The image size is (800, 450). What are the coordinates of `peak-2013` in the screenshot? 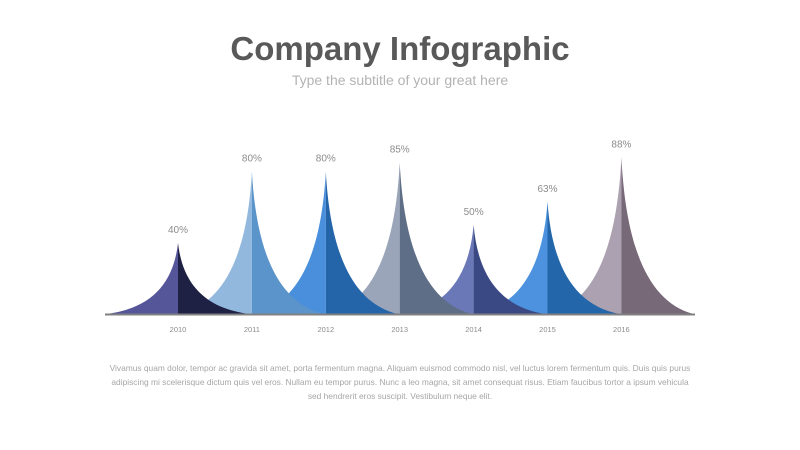 It's located at (399, 238).